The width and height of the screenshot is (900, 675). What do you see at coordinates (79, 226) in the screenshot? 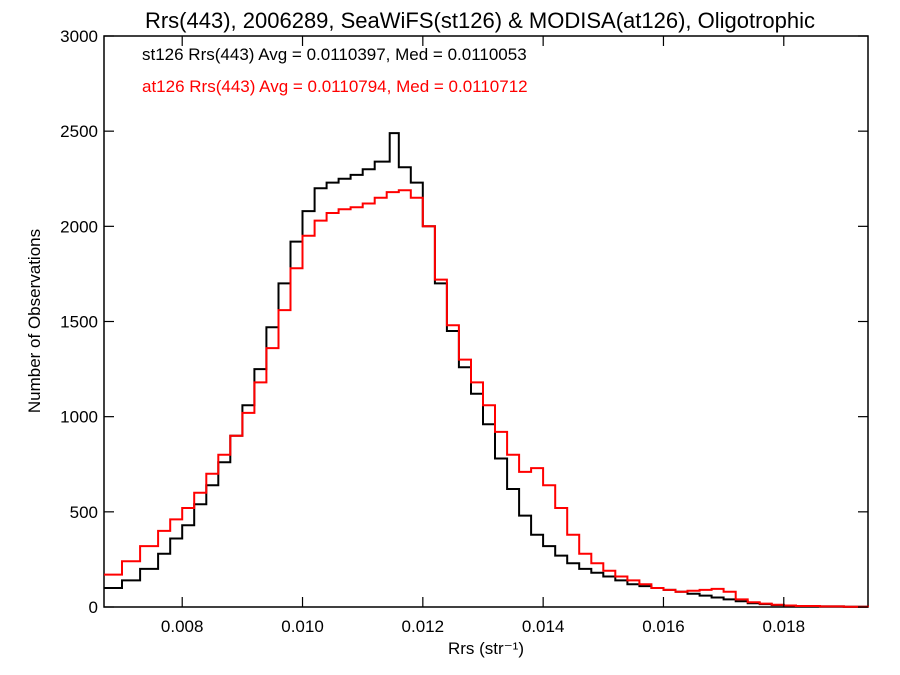
I see `y-tick-label: 2000` at bounding box center [79, 226].